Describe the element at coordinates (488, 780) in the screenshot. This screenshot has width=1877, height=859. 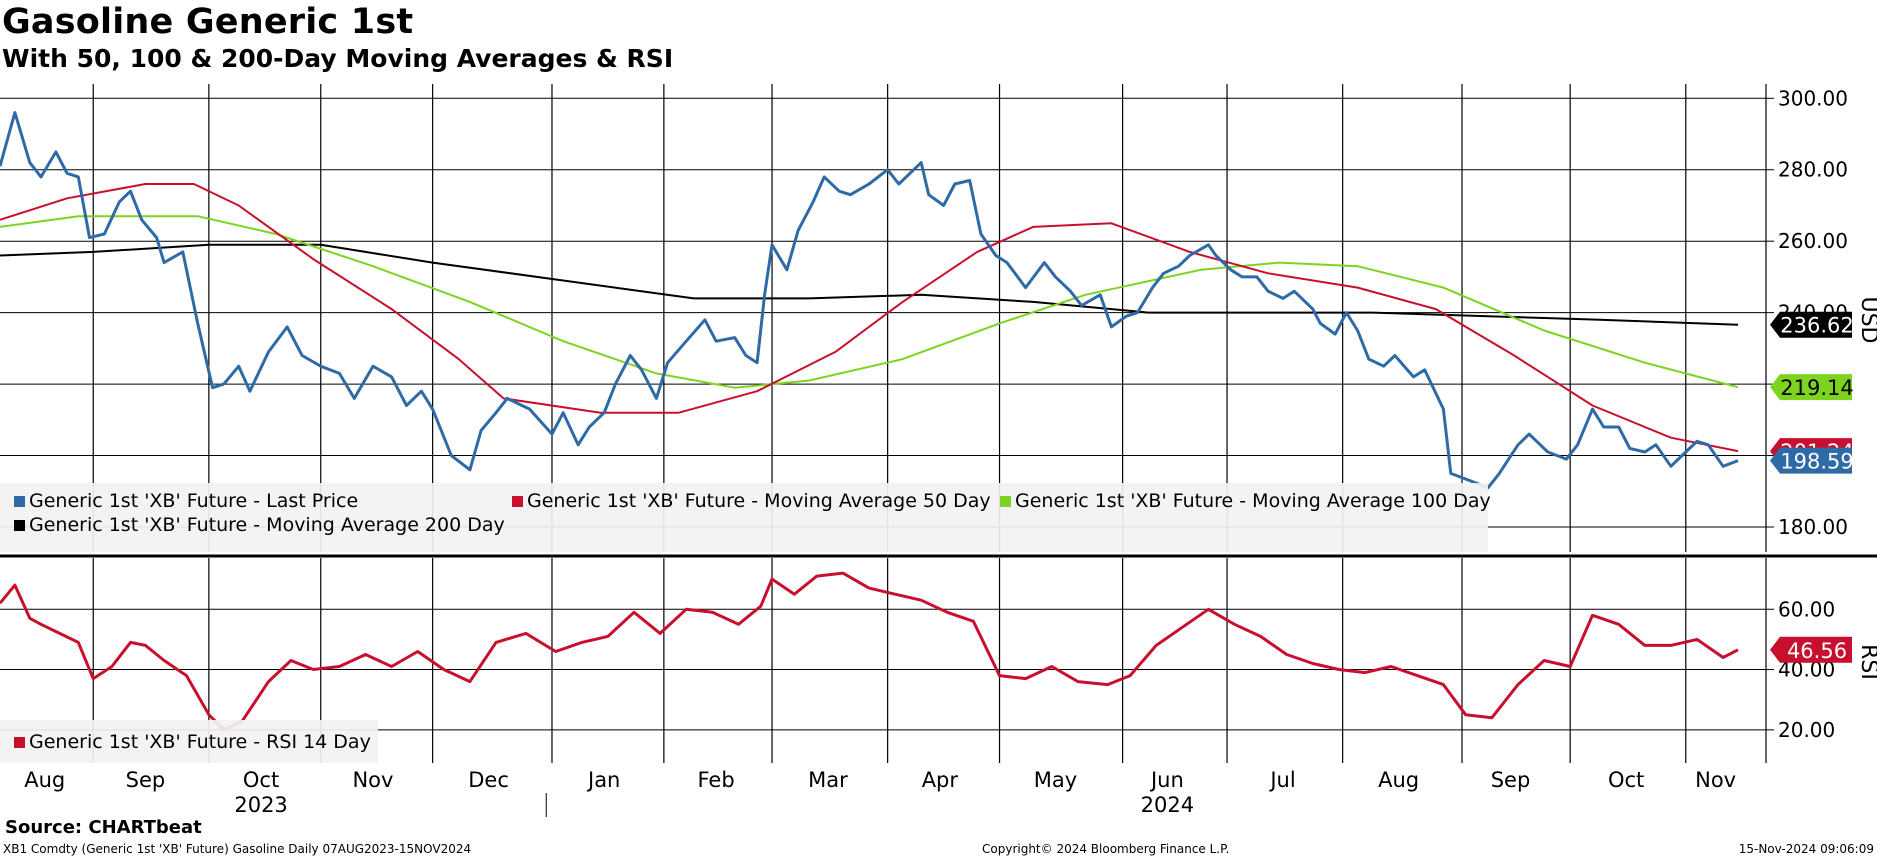
I see `x-month-label: Dec` at that location.